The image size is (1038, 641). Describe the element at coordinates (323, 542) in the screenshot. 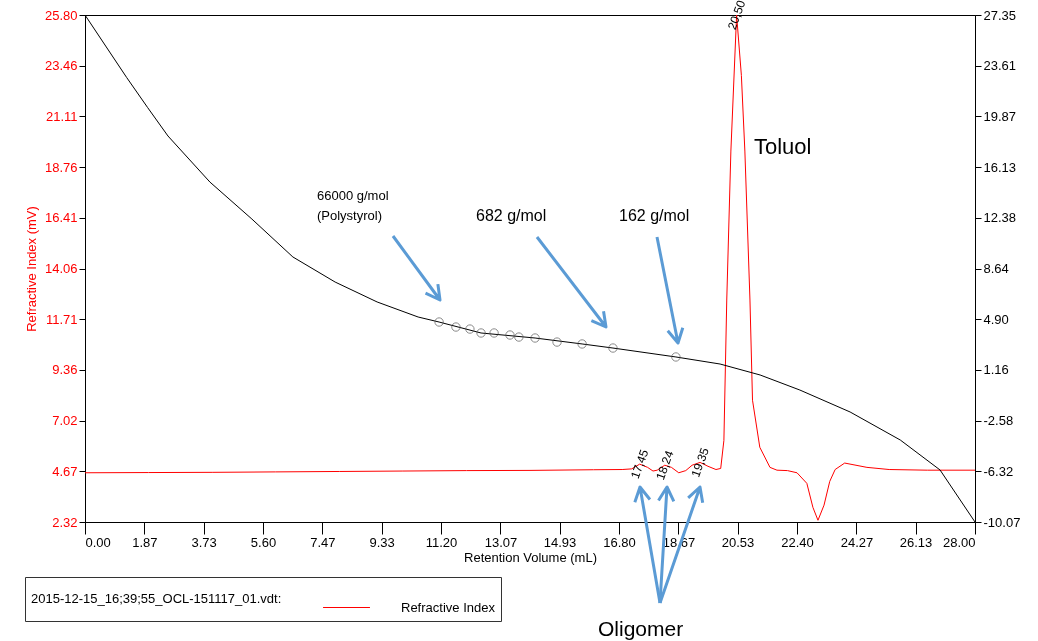

I see `x-tick-label: 7.47` at that location.